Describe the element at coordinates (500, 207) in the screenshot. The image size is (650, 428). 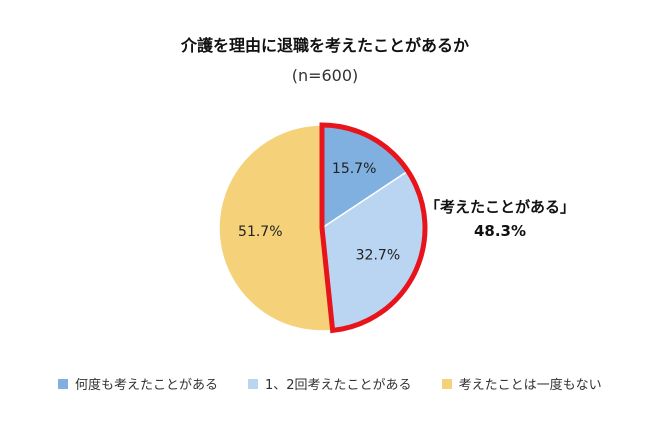
I see `highlight-label: 「考えたことがある」` at that location.